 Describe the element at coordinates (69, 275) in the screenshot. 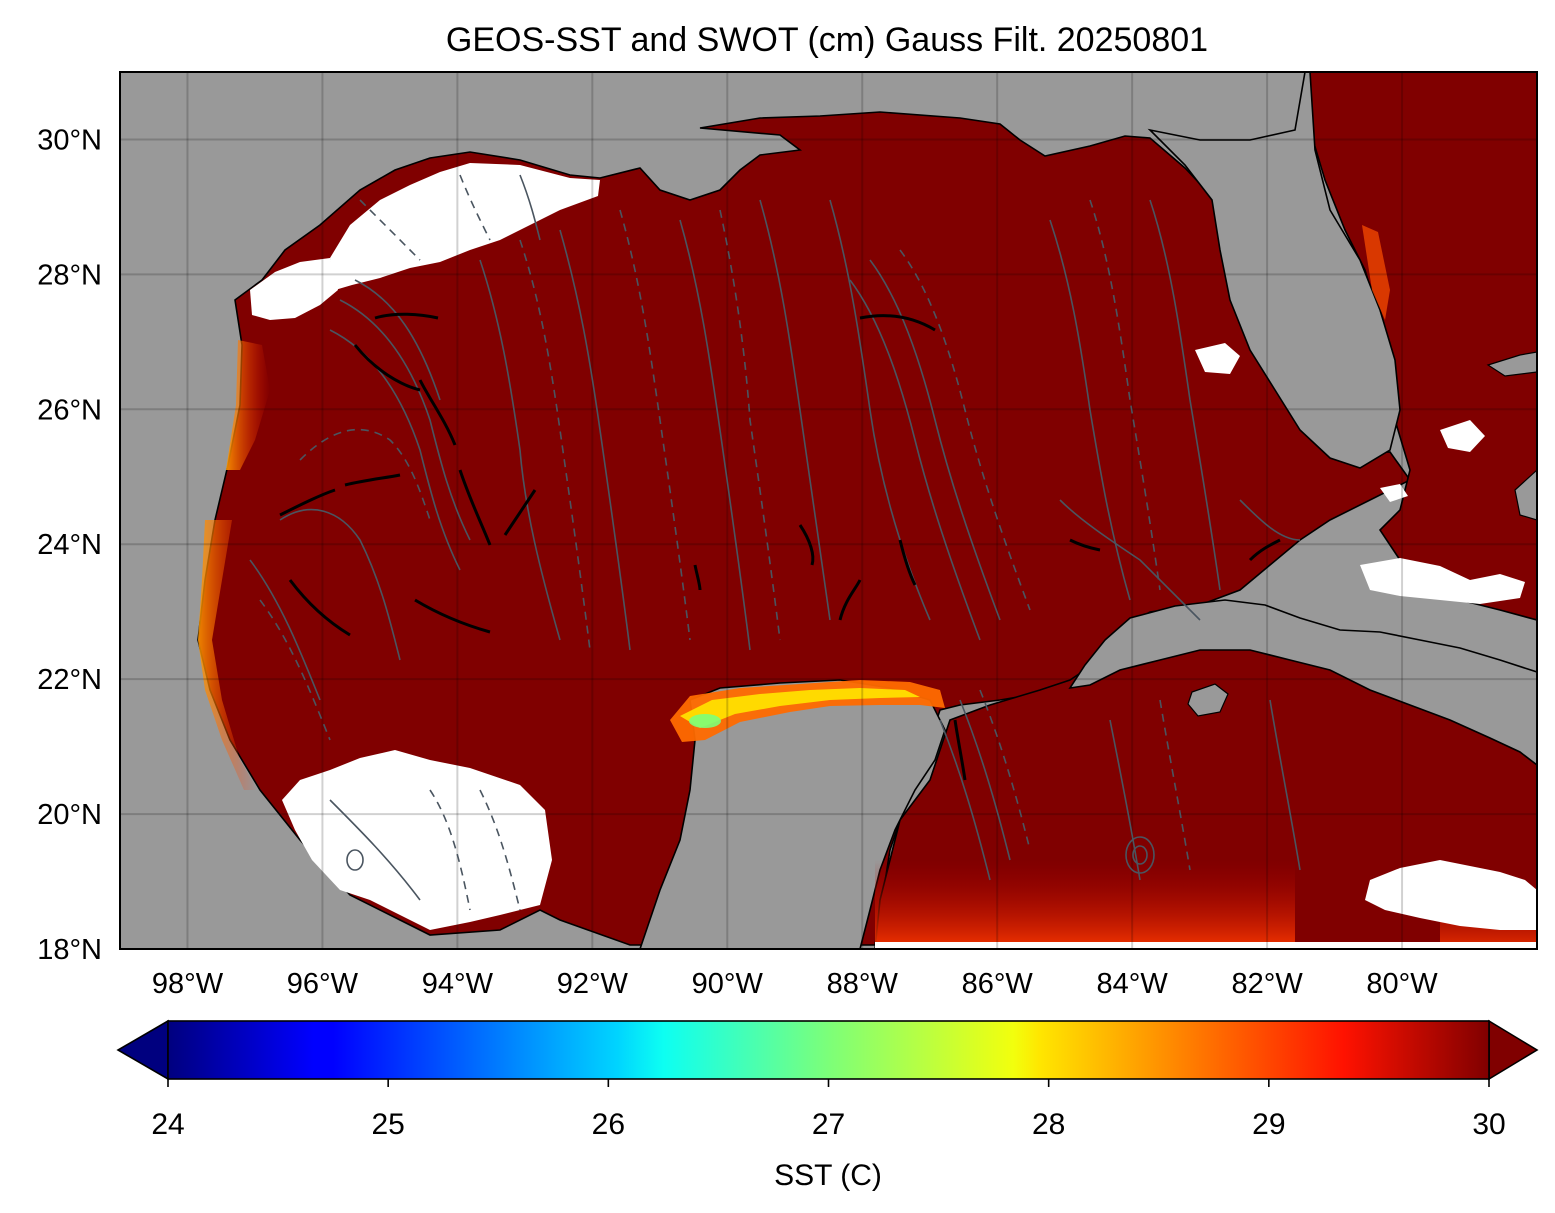

I see `lat-tick-label: 28°N` at that location.